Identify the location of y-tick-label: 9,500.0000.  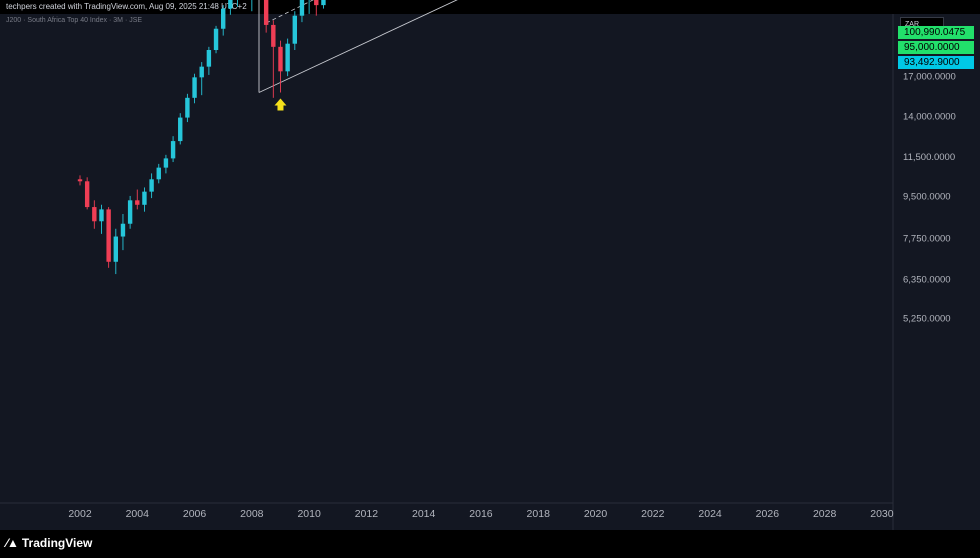
(927, 196).